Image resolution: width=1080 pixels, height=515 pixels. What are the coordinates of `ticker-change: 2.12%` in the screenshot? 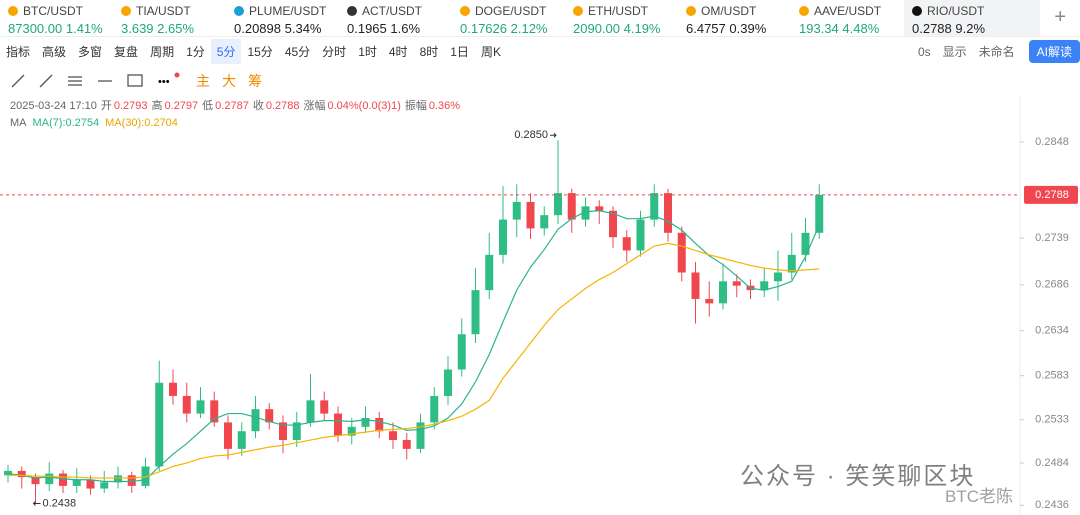 It's located at (529, 28).